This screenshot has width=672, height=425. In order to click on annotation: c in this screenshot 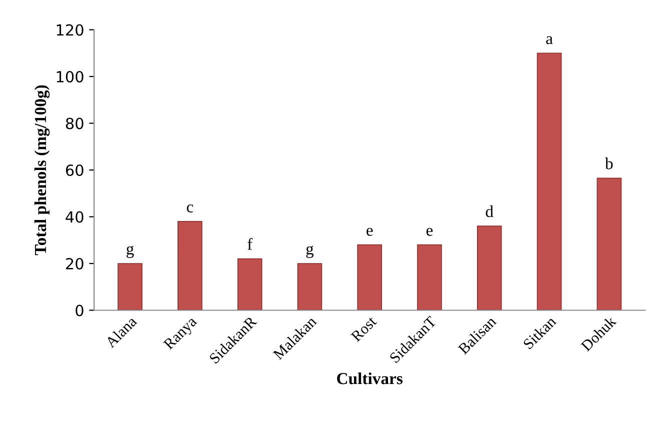, I will do `click(190, 208)`.